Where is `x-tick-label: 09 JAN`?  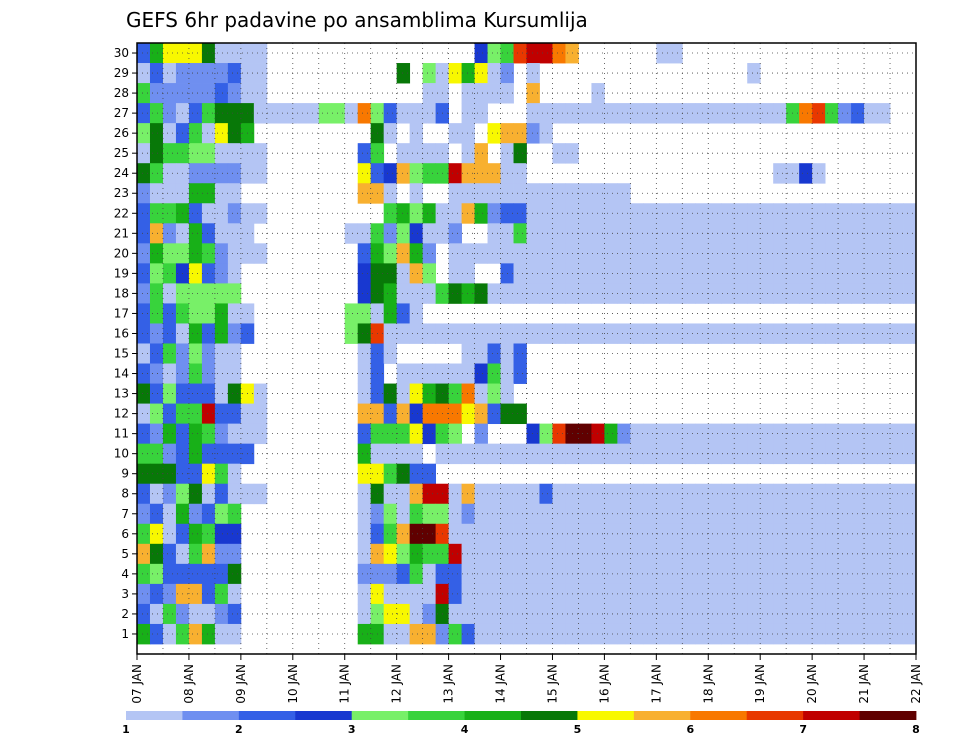 x-tick-label: 09 JAN is located at coordinates (241, 684).